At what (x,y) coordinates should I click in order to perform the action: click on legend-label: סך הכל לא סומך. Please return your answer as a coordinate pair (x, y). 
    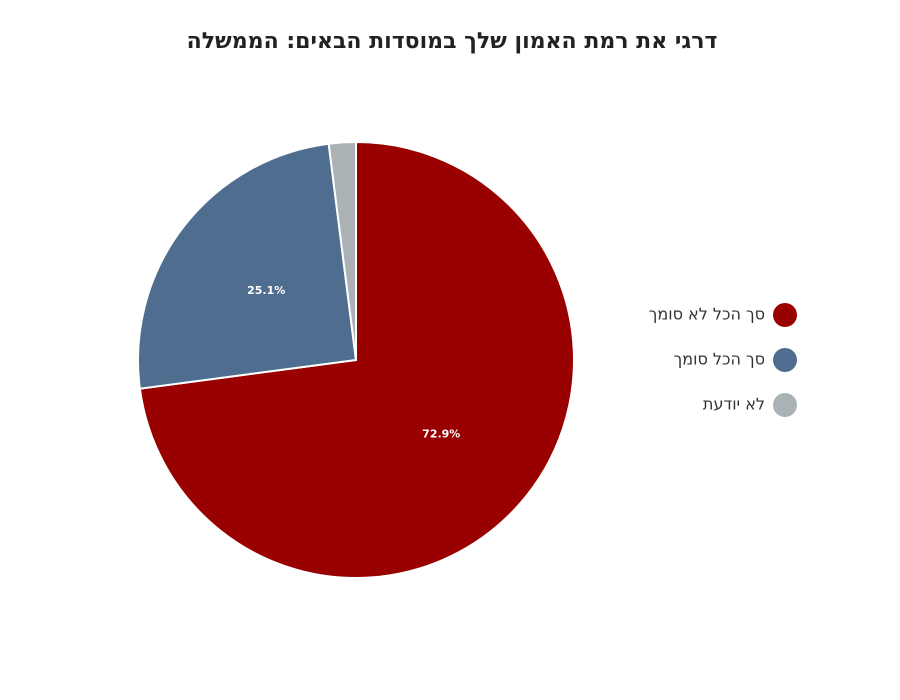
    Looking at the image, I should click on (707, 314).